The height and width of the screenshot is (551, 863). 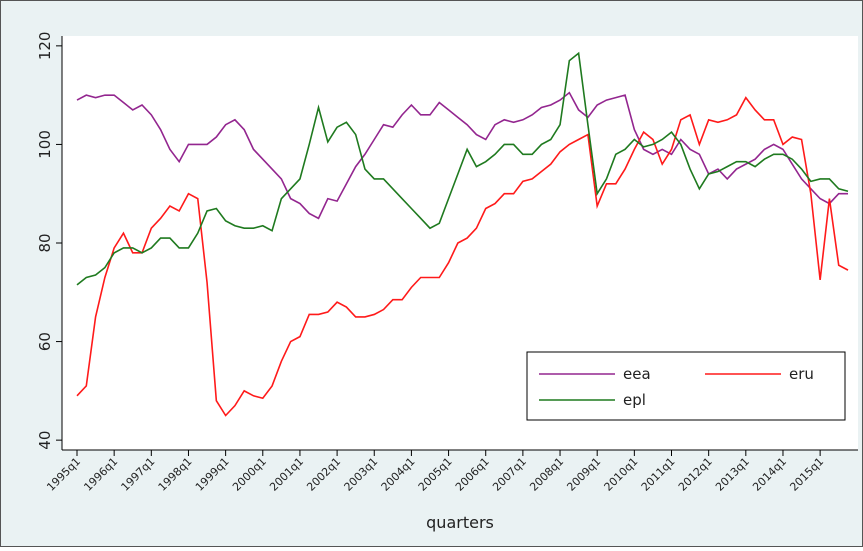 What do you see at coordinates (45, 144) in the screenshot?
I see `y-tick-label: 100` at bounding box center [45, 144].